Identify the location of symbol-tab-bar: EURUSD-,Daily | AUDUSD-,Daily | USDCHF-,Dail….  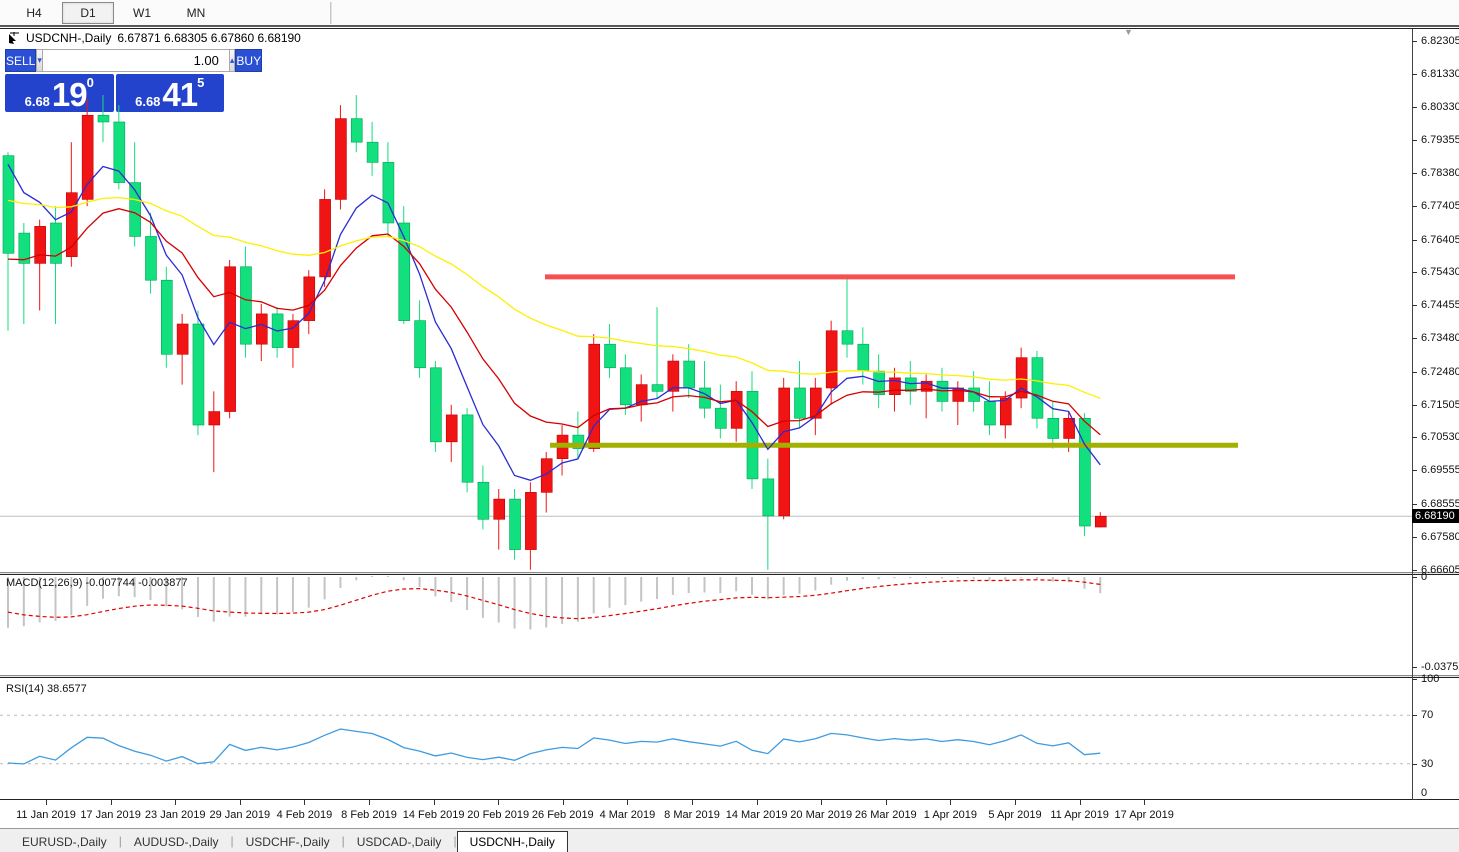
(729, 840).